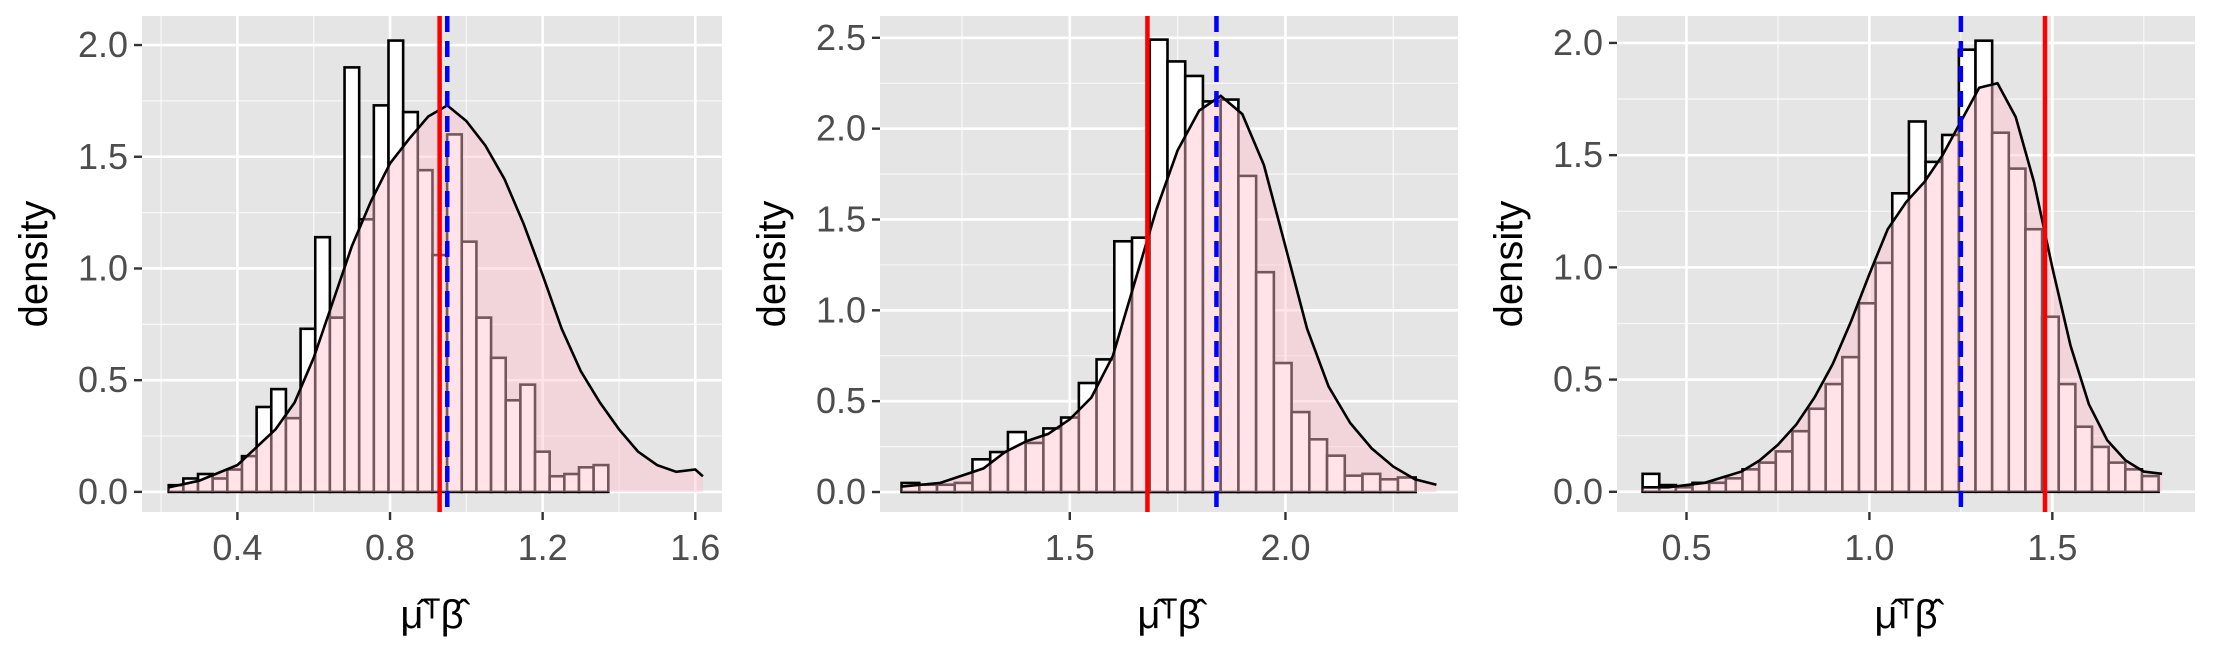 The width and height of the screenshot is (2213, 664). What do you see at coordinates (390, 547) in the screenshot?
I see `x-tick-label: 0.8` at bounding box center [390, 547].